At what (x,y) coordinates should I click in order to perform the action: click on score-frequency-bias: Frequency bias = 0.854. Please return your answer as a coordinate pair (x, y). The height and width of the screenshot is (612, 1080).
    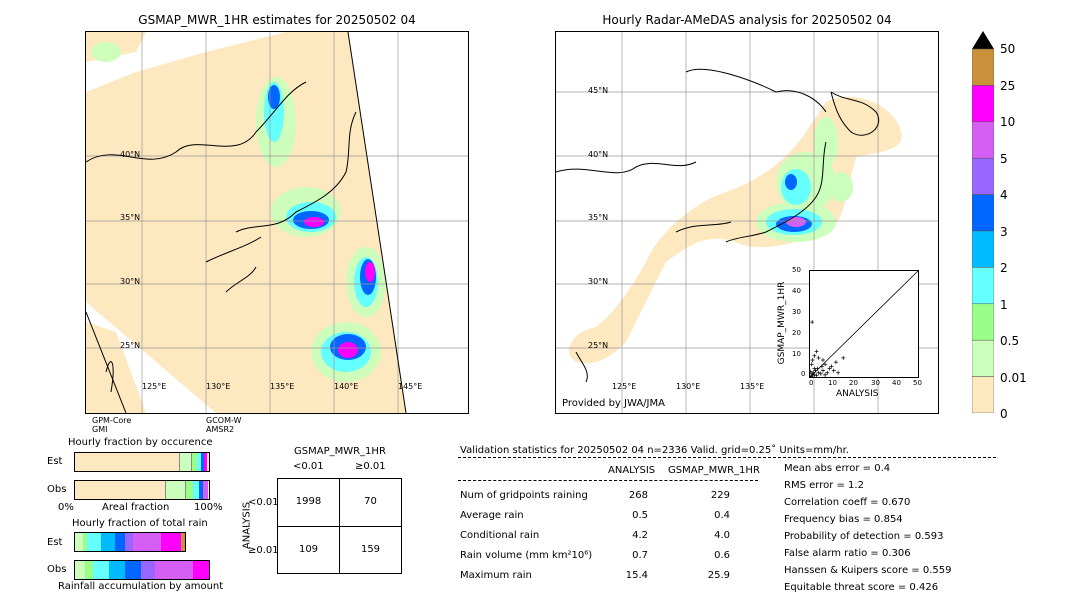
    Looking at the image, I should click on (843, 519).